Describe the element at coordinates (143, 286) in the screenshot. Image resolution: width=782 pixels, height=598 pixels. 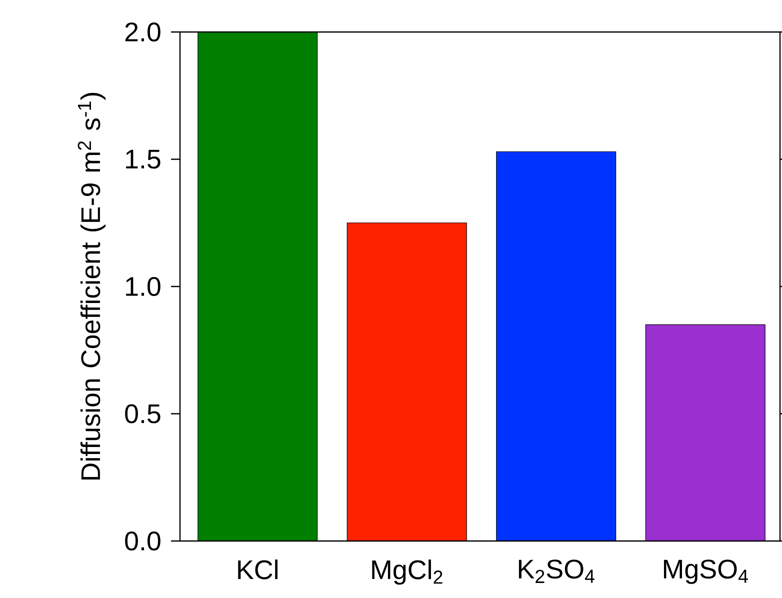
I see `y-tick-label: 1.0` at that location.